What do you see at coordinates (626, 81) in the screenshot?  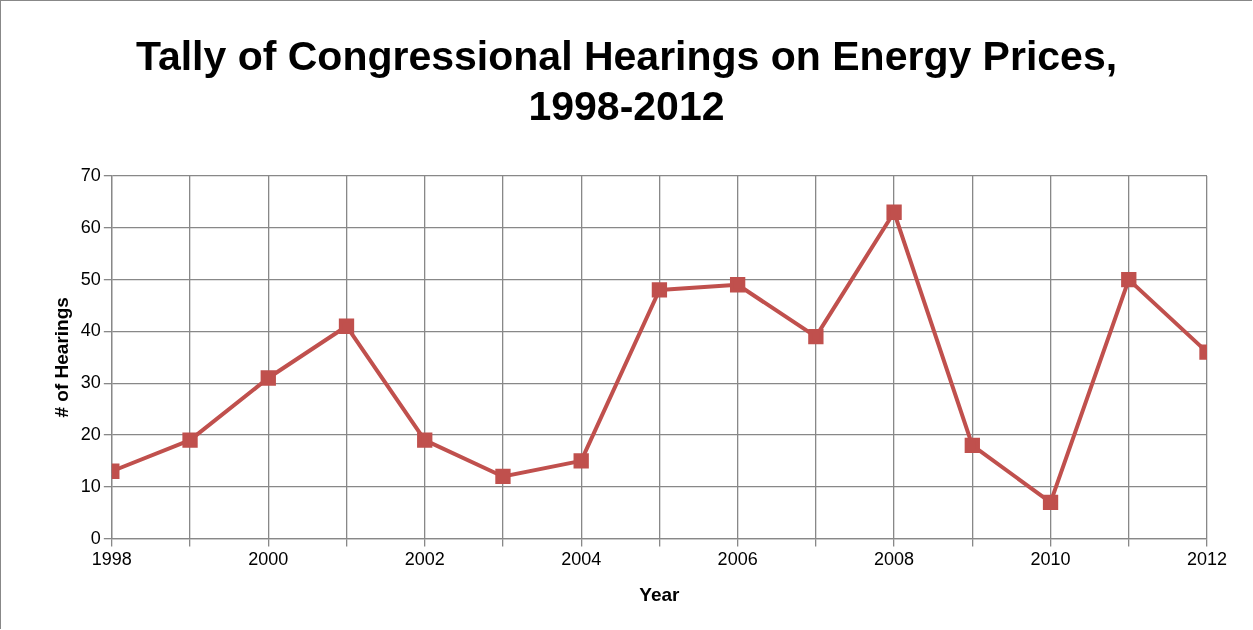 I see `chart-title: Tally of Congressional Hearings on Energy Prices, 1998-2012` at bounding box center [626, 81].